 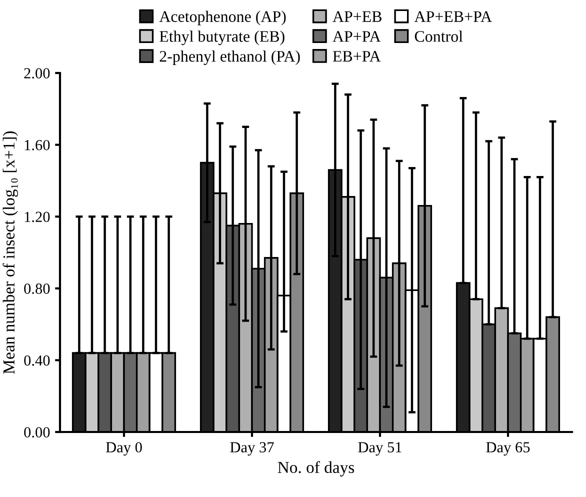 I want to click on x-axis-title: No. of days, so click(x=316, y=468).